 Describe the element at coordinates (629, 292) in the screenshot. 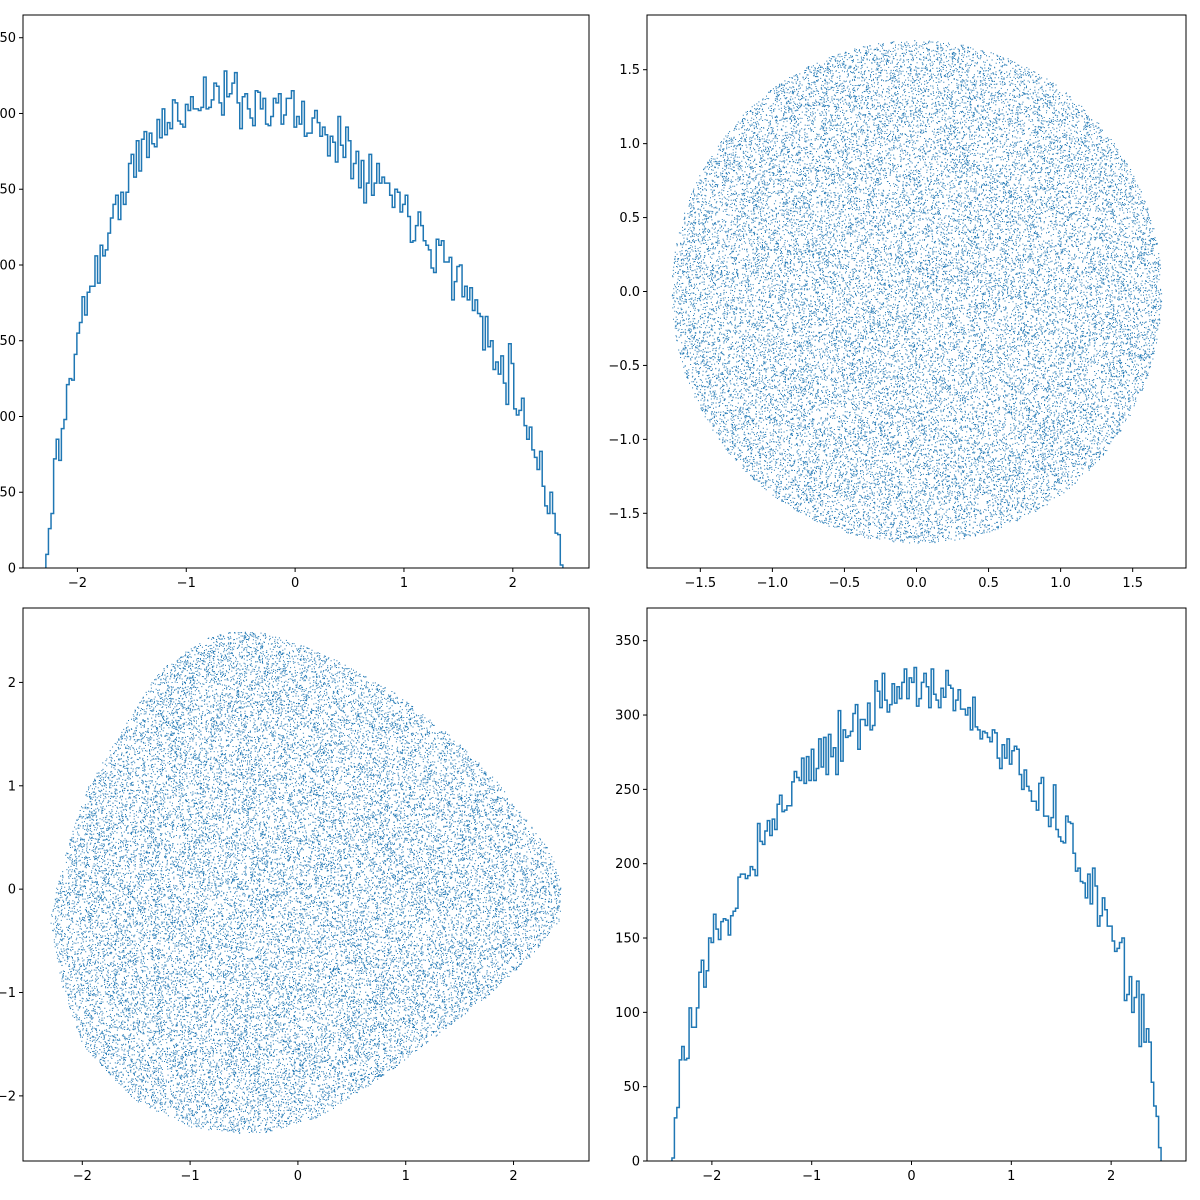

I see `y-tick-label: 0.0` at that location.